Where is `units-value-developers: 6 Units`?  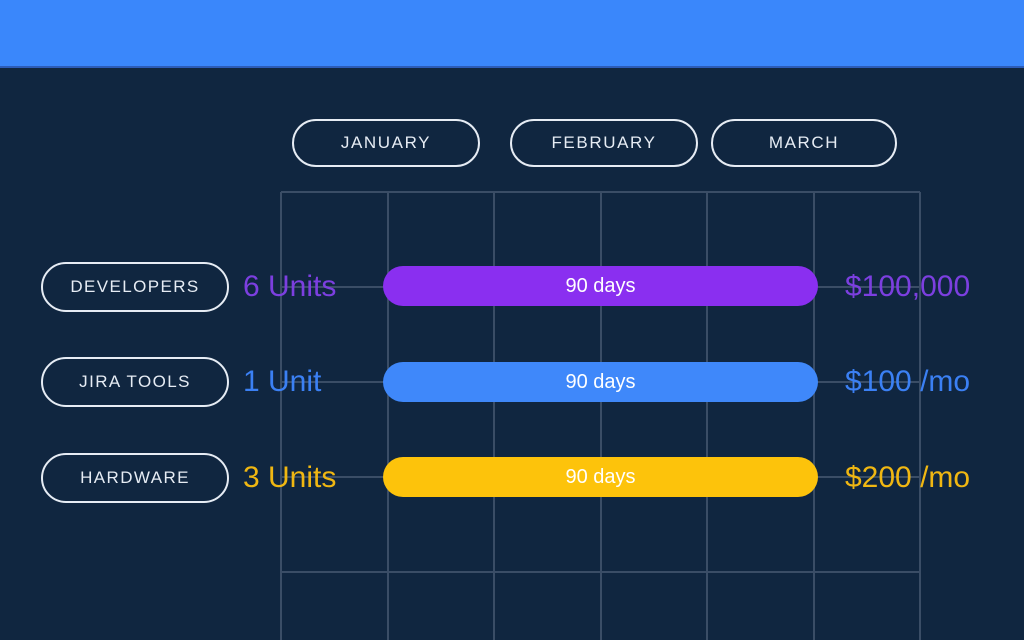 units-value-developers: 6 Units is located at coordinates (290, 286).